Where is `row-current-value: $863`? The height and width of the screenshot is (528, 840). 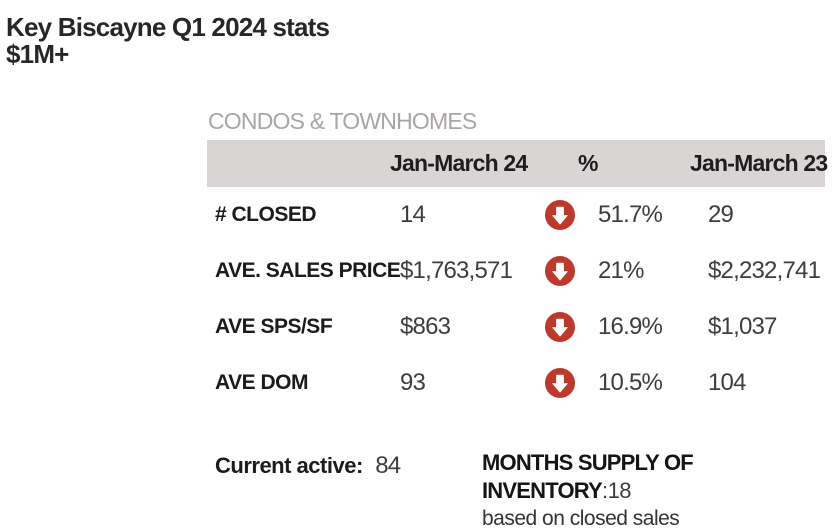 row-current-value: $863 is located at coordinates (425, 326).